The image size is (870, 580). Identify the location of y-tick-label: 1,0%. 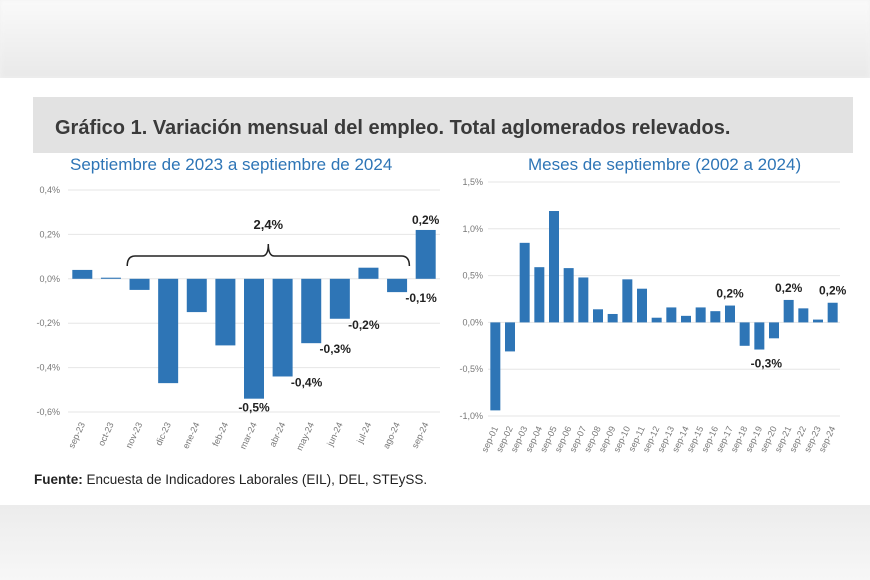
(472, 229).